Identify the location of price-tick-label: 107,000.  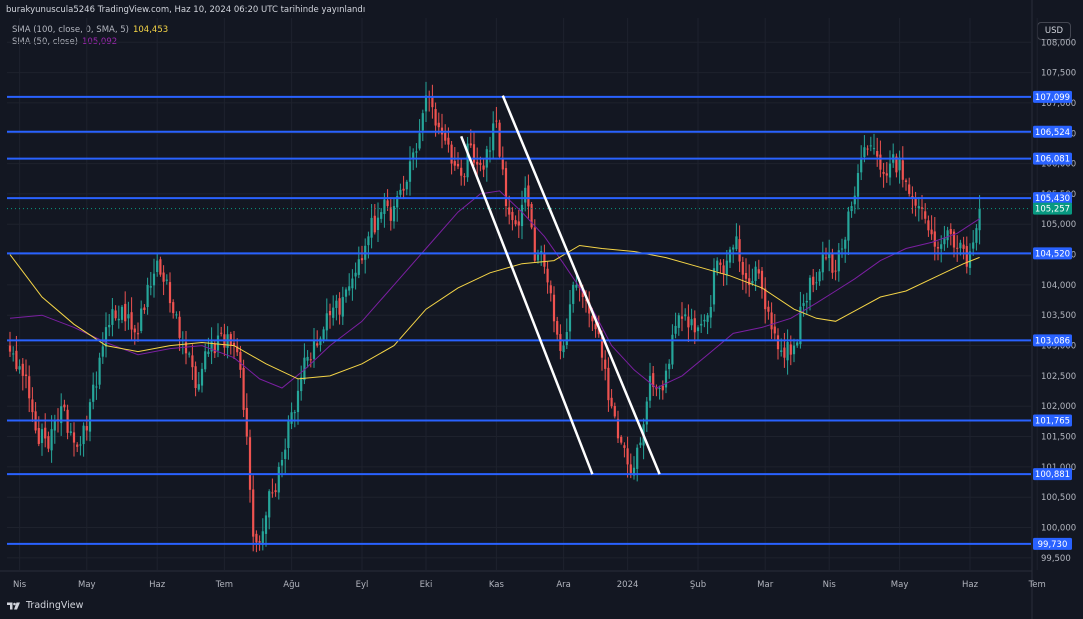
(1058, 104).